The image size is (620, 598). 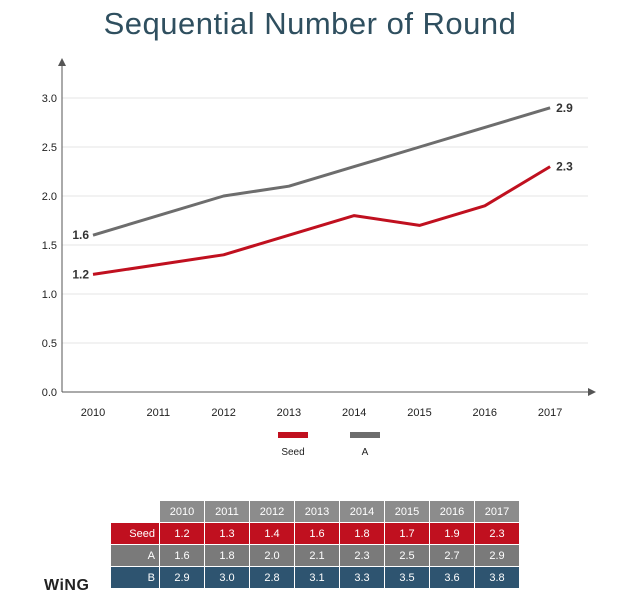 I want to click on table-cell: 1.4, so click(x=272, y=533).